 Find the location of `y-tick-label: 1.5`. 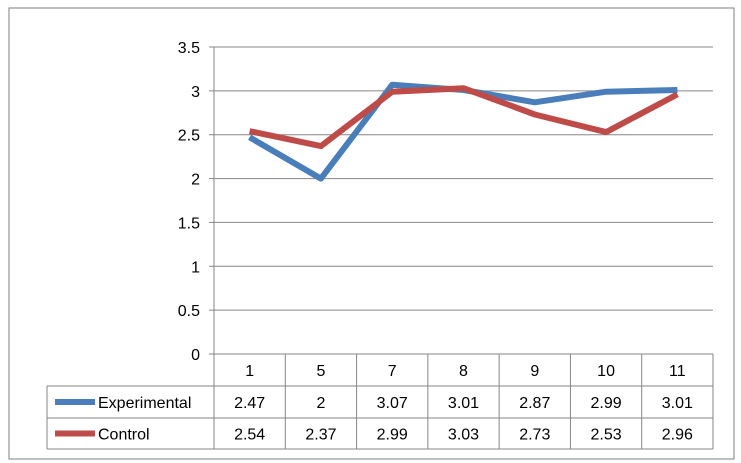

y-tick-label: 1.5 is located at coordinates (189, 223).